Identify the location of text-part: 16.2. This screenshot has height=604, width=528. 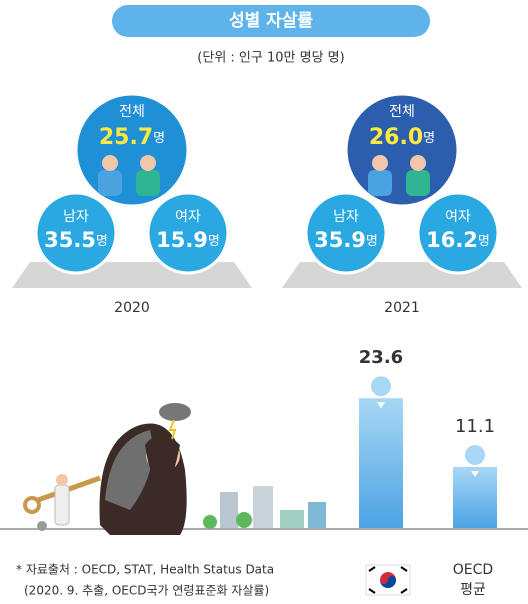
(452, 240).